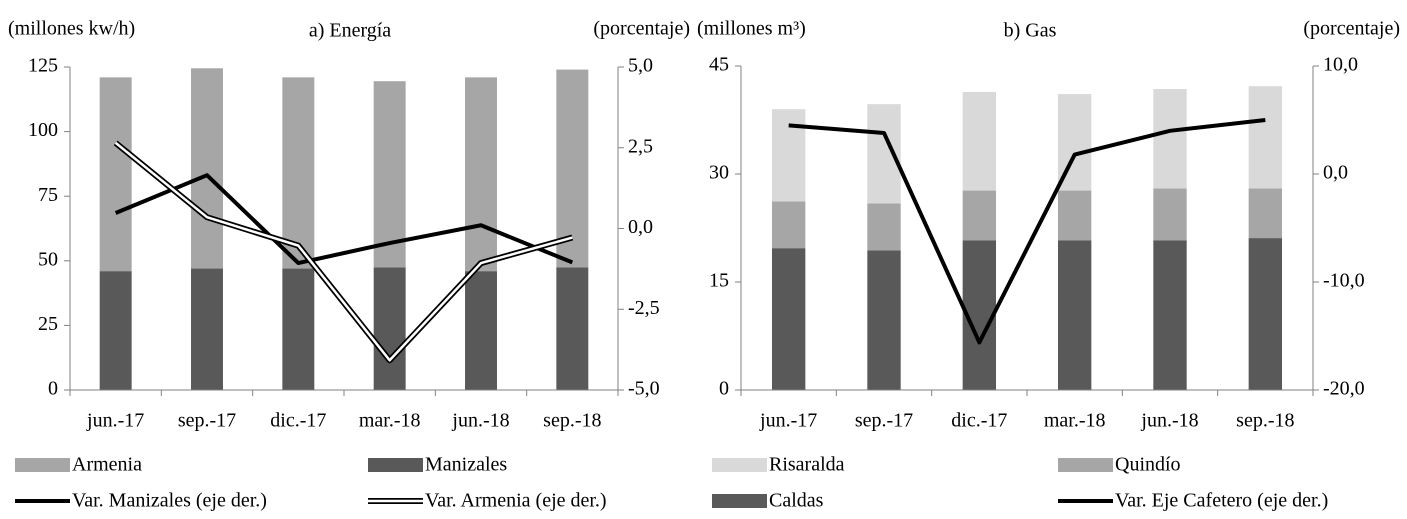  What do you see at coordinates (644, 389) in the screenshot?
I see `y2-tick-label: -5,0` at bounding box center [644, 389].